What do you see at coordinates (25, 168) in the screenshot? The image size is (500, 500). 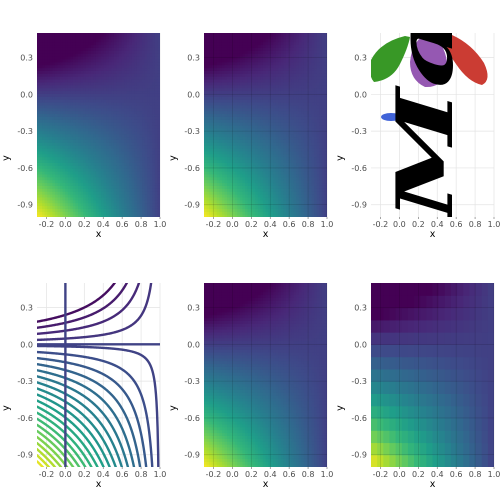 I see `y-tick-label: -0.6` at bounding box center [25, 168].